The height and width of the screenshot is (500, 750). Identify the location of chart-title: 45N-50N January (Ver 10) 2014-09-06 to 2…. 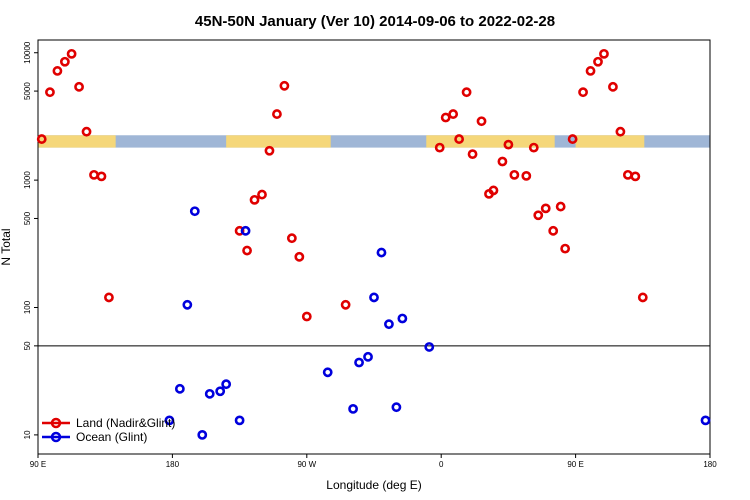
(375, 21).